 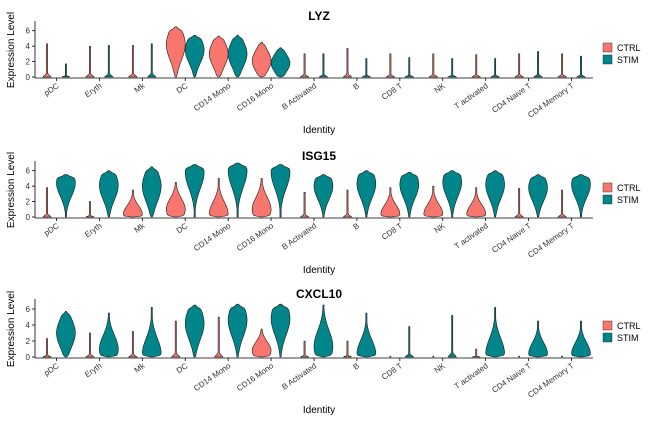 What do you see at coordinates (319, 130) in the screenshot?
I see `x-axis-label: Identity` at bounding box center [319, 130].